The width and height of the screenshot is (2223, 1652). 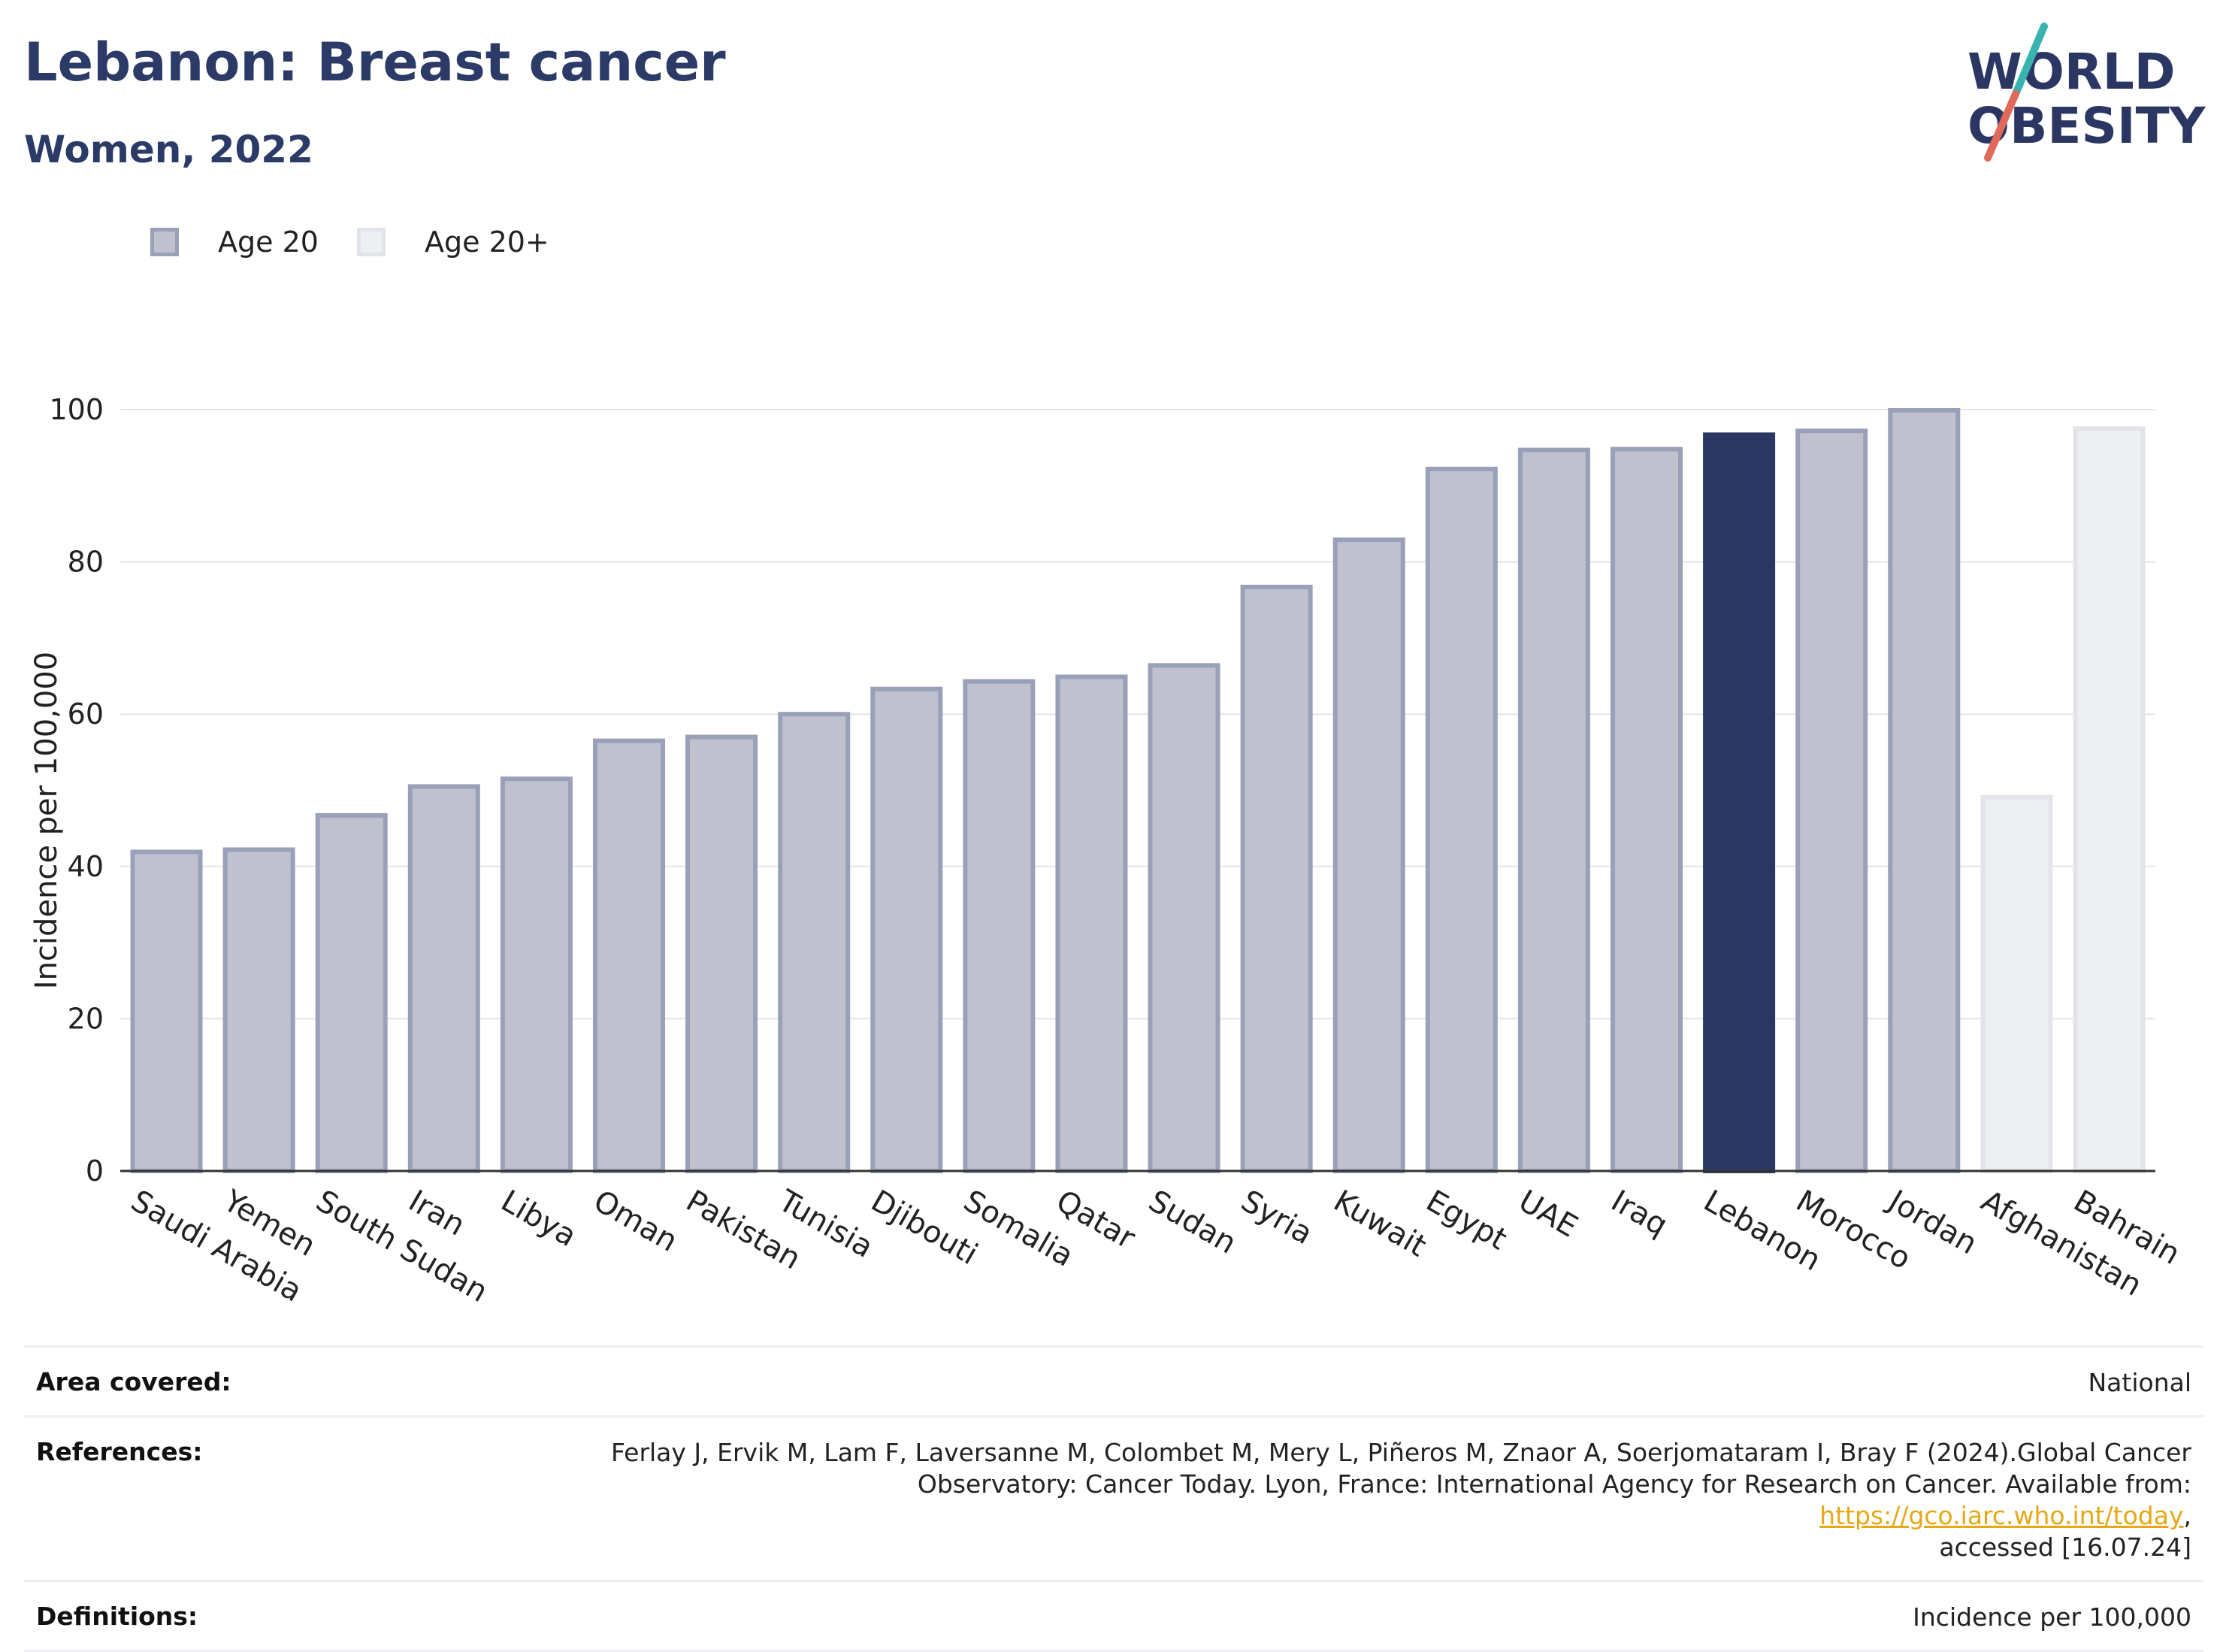 I want to click on bar-kuwait, so click(x=1368, y=855).